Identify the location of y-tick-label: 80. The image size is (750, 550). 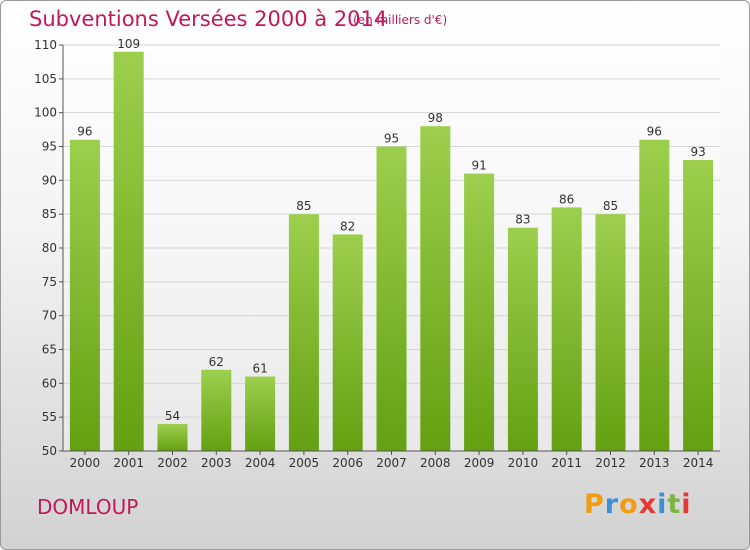
(49, 248).